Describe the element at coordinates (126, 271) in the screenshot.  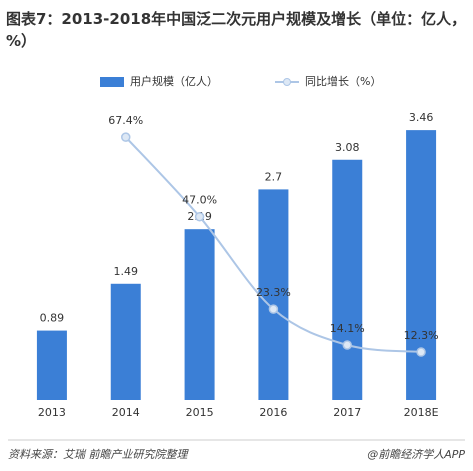
I see `data-label: 1.49` at that location.